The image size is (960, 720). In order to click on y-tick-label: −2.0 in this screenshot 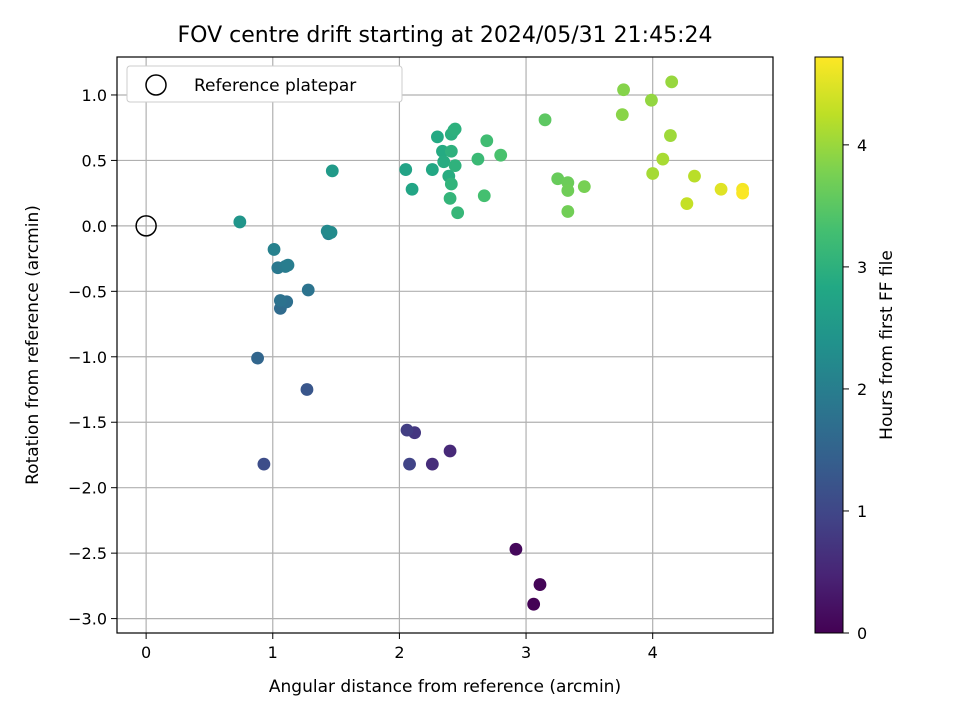, I will do `click(87, 488)`.